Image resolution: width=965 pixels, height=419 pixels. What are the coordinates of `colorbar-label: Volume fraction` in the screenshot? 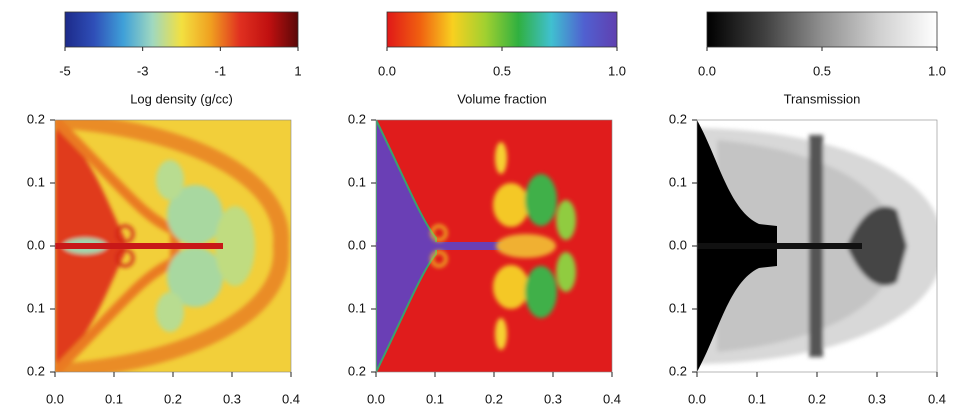 It's located at (502, 98).